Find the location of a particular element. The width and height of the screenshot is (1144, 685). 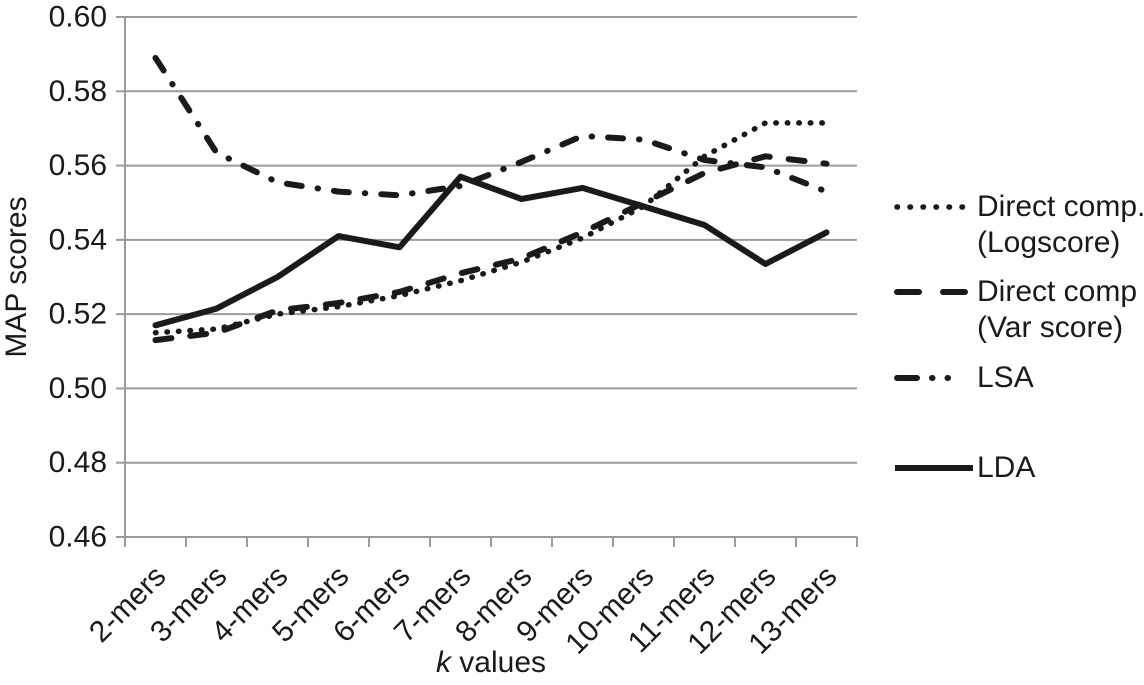

legend-label-varscore: Direct comp (Var score) is located at coordinates (1057, 310).